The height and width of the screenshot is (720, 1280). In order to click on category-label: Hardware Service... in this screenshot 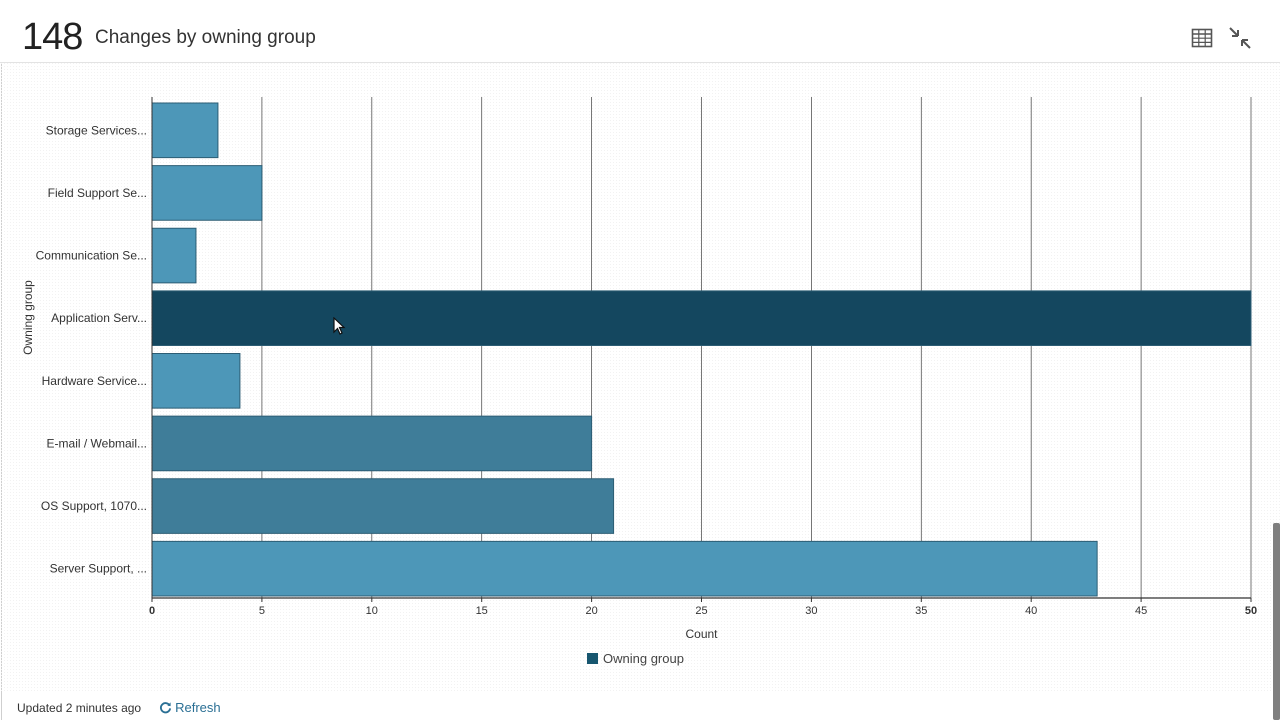, I will do `click(94, 381)`.